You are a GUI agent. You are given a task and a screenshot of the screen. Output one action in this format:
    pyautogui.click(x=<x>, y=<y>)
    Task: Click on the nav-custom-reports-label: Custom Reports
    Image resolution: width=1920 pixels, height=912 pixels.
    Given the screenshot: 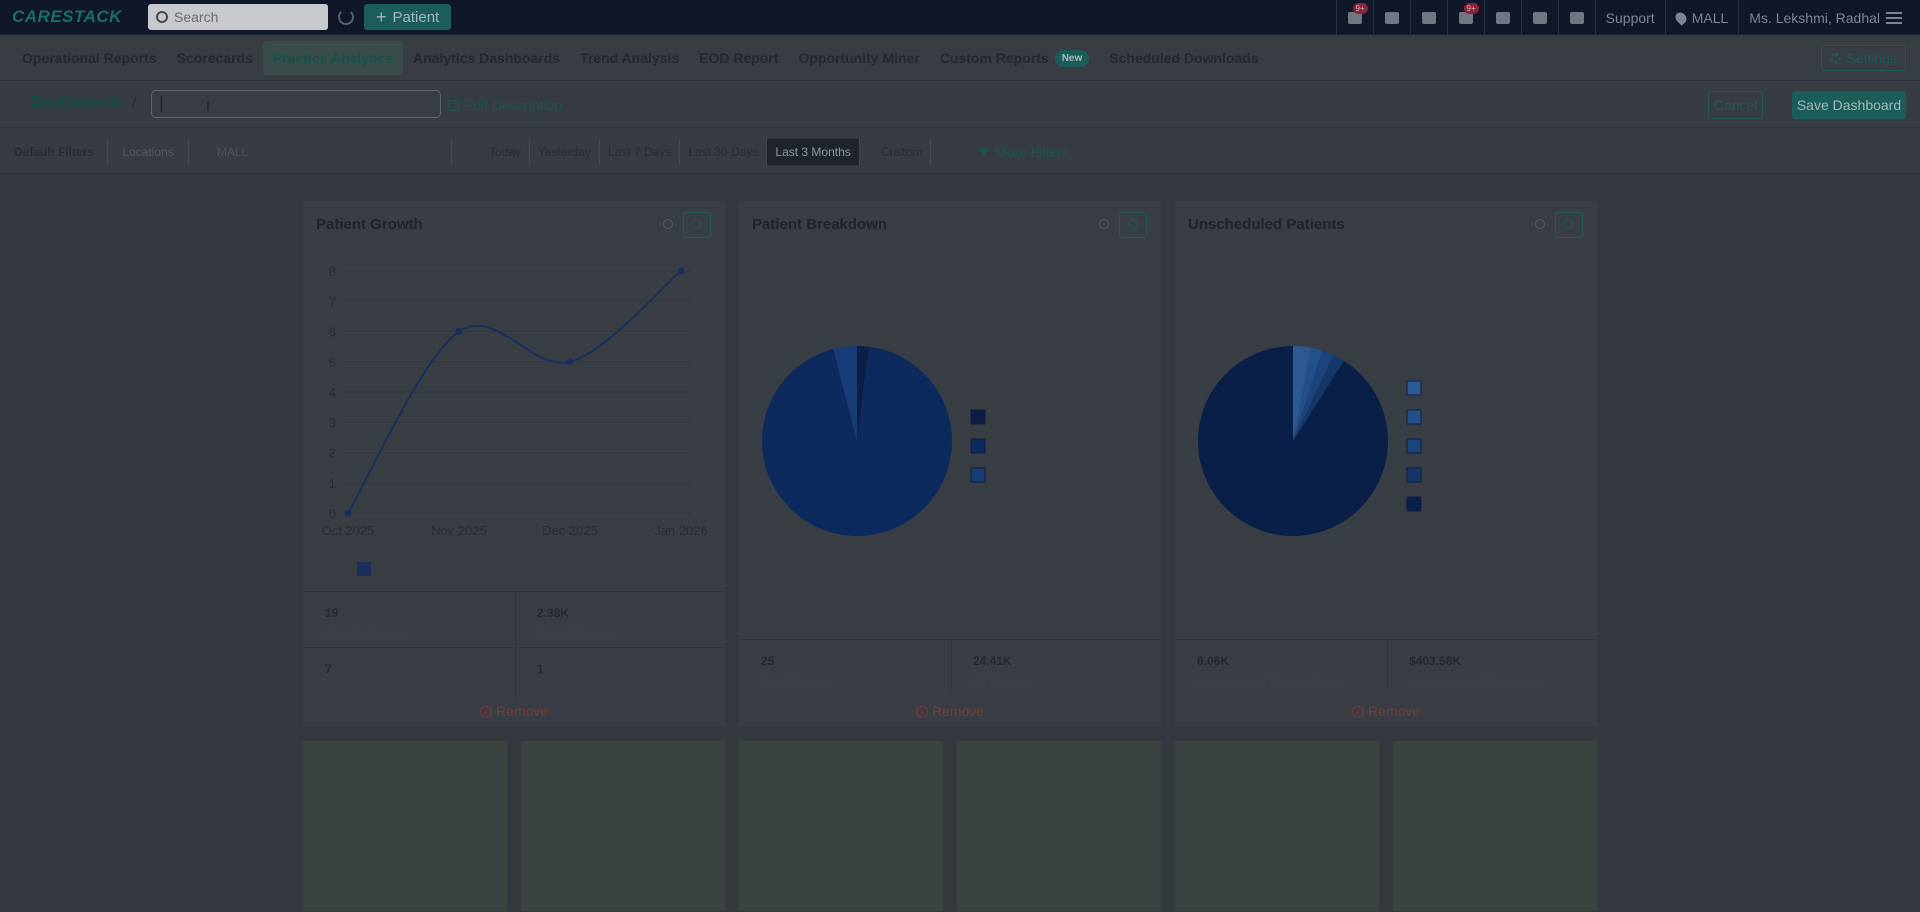 What is the action you would take?
    pyautogui.click(x=994, y=58)
    